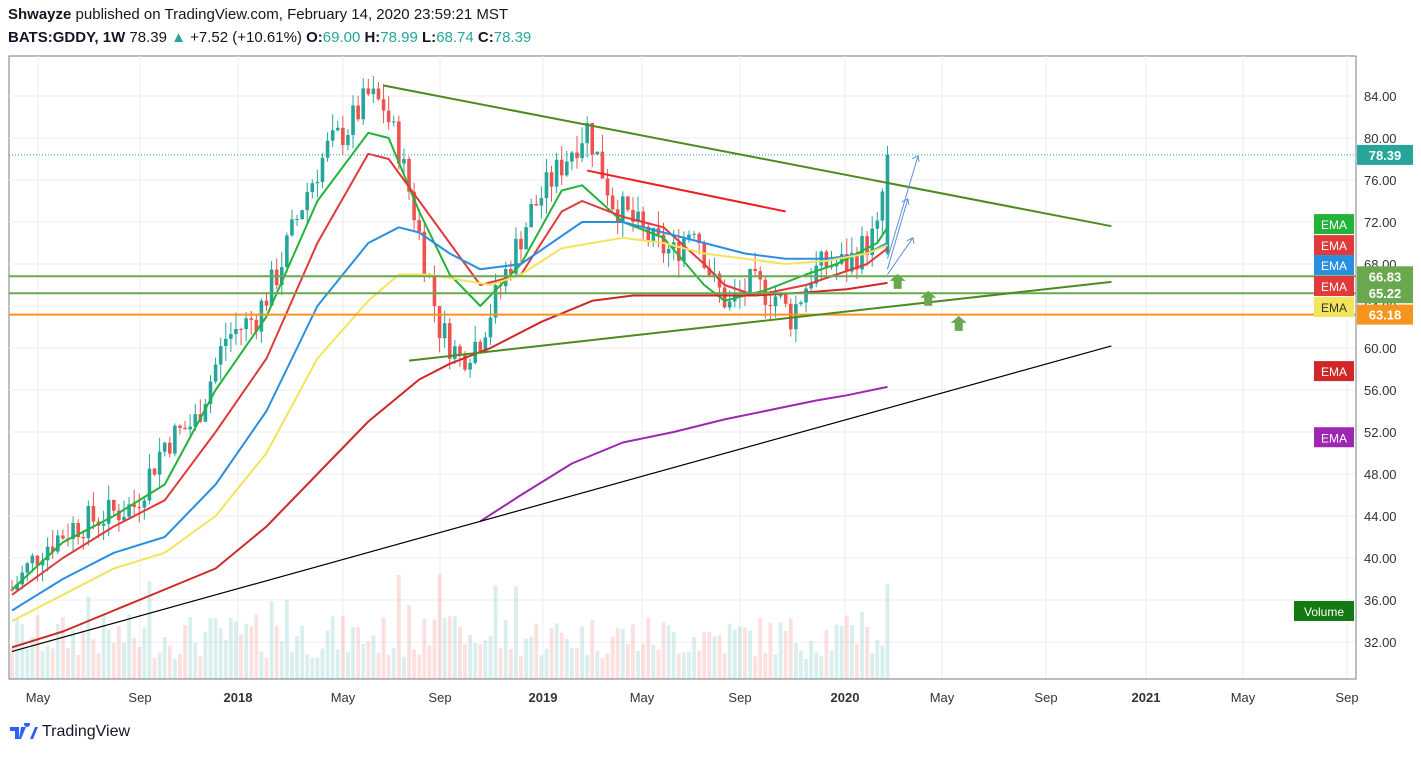 The image size is (1421, 757). What do you see at coordinates (455, 37) in the screenshot?
I see `low-value: 68.74` at bounding box center [455, 37].